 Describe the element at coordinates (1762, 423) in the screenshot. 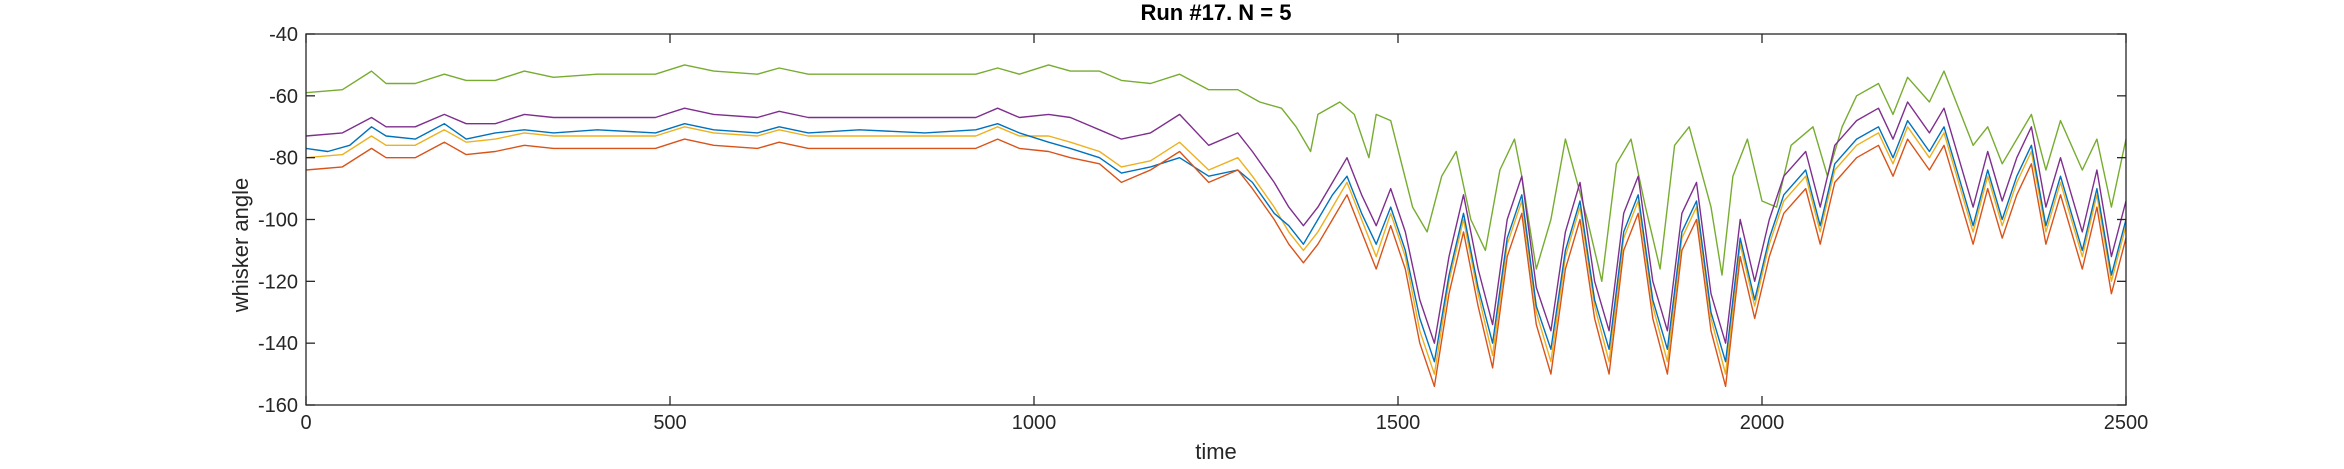

I see `x-tick-label: 2000` at that location.